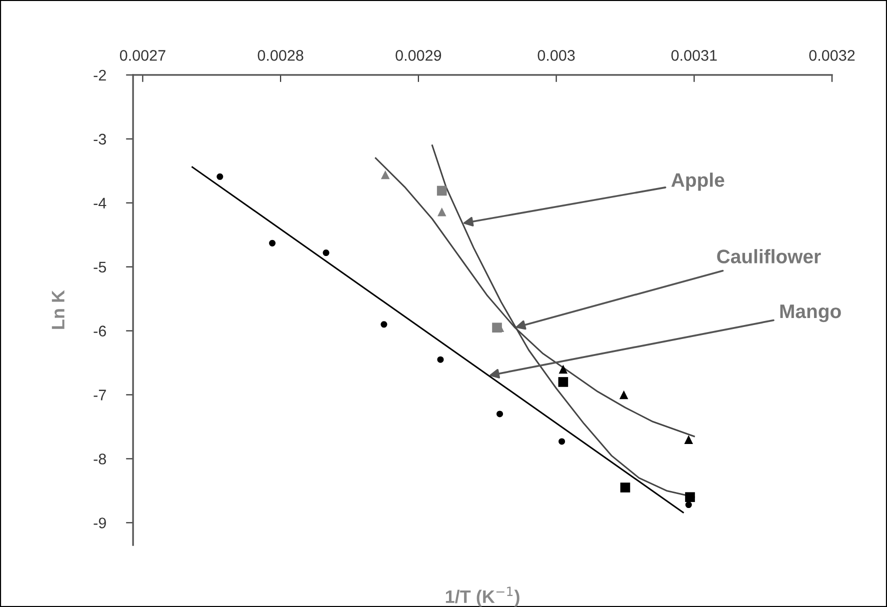 The image size is (887, 607). Describe the element at coordinates (100, 395) in the screenshot. I see `y-tick-label: -7` at that location.